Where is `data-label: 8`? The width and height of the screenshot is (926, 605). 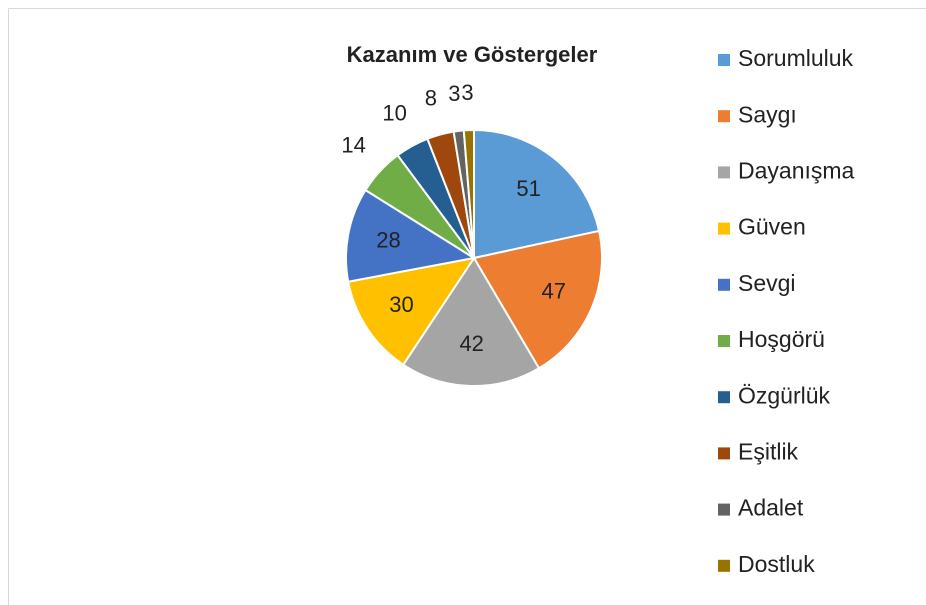
data-label: 8 is located at coordinates (431, 98).